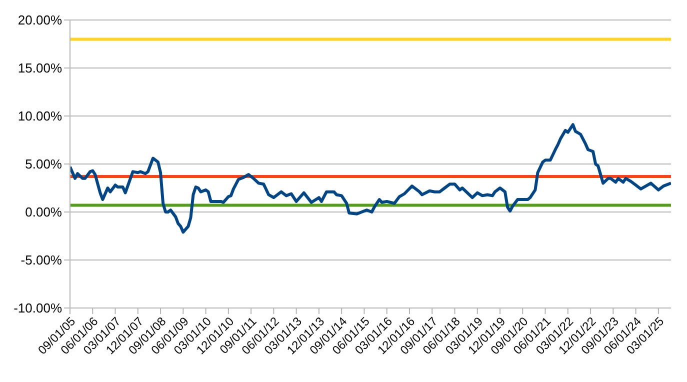 This screenshot has width=687, height=382. Describe the element at coordinates (43, 164) in the screenshot. I see `y-tick-label: 5.00%` at that location.